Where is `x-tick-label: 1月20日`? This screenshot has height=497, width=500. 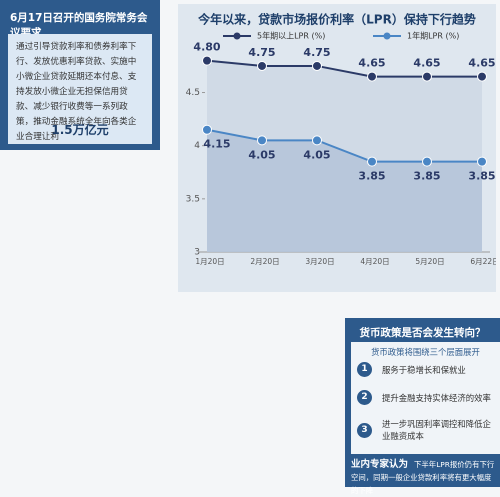 x-tick-label: 1月20日 is located at coordinates (209, 261).